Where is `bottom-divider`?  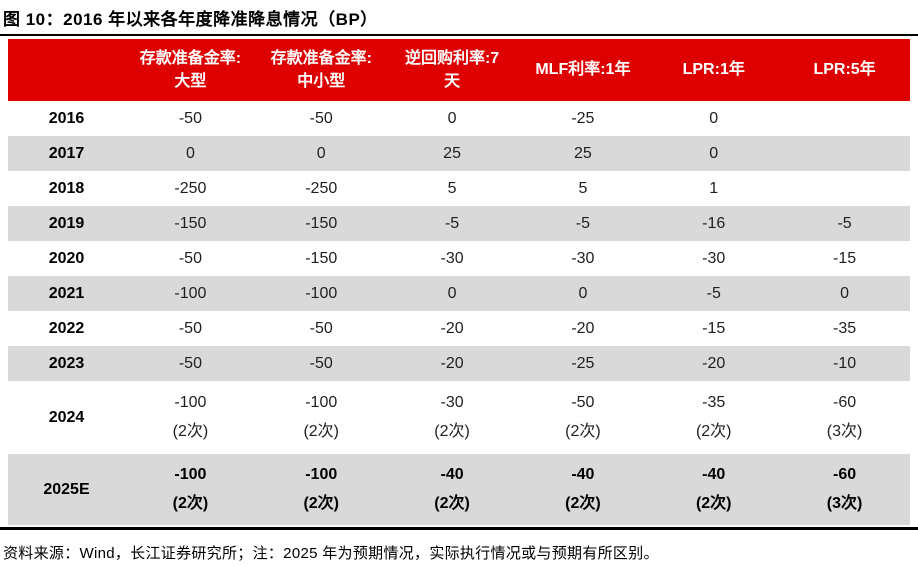
bottom-divider is located at coordinates (459, 528).